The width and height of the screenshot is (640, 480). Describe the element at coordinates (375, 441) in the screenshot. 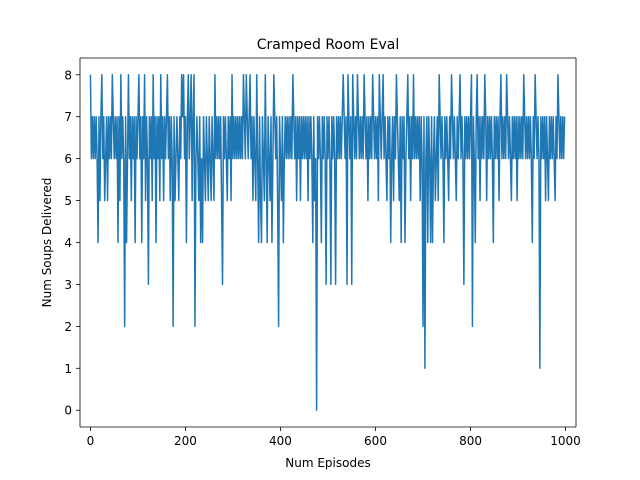

I see `x-tick-label: 600` at that location.